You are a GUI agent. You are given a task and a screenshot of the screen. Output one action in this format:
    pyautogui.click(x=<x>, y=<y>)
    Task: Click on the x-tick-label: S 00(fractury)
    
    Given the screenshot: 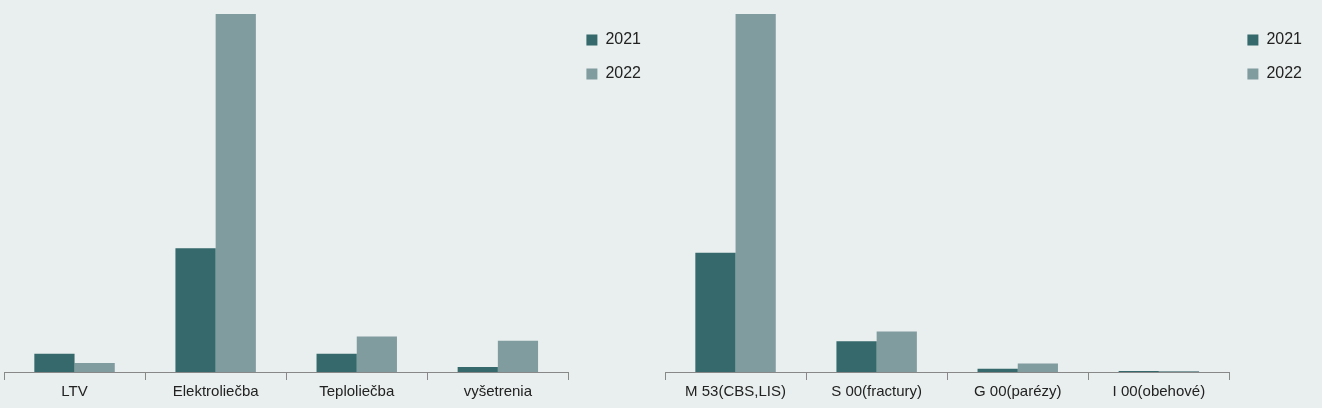 What is the action you would take?
    pyautogui.click(x=877, y=391)
    